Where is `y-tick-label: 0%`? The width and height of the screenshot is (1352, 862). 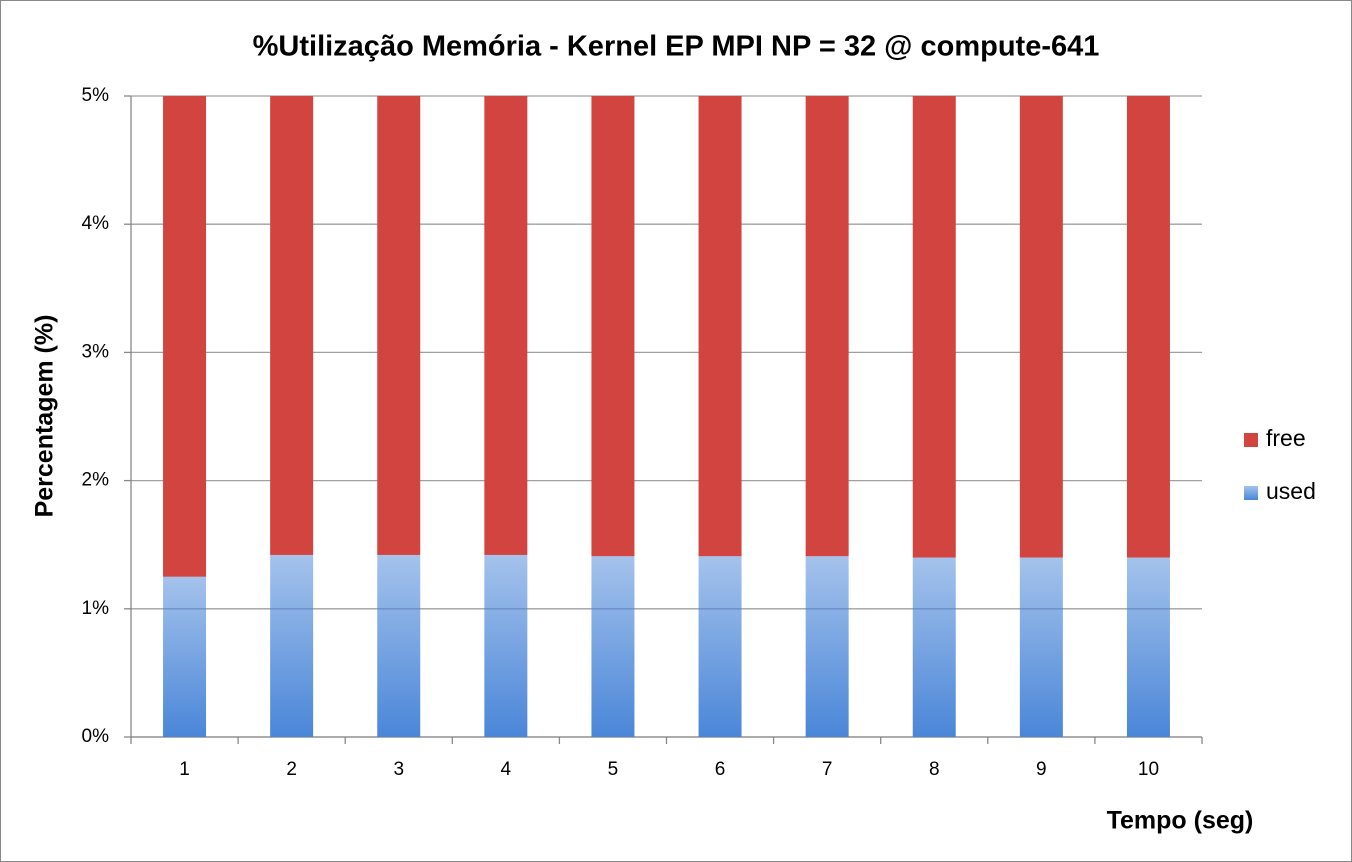 y-tick-label: 0% is located at coordinates (96, 736).